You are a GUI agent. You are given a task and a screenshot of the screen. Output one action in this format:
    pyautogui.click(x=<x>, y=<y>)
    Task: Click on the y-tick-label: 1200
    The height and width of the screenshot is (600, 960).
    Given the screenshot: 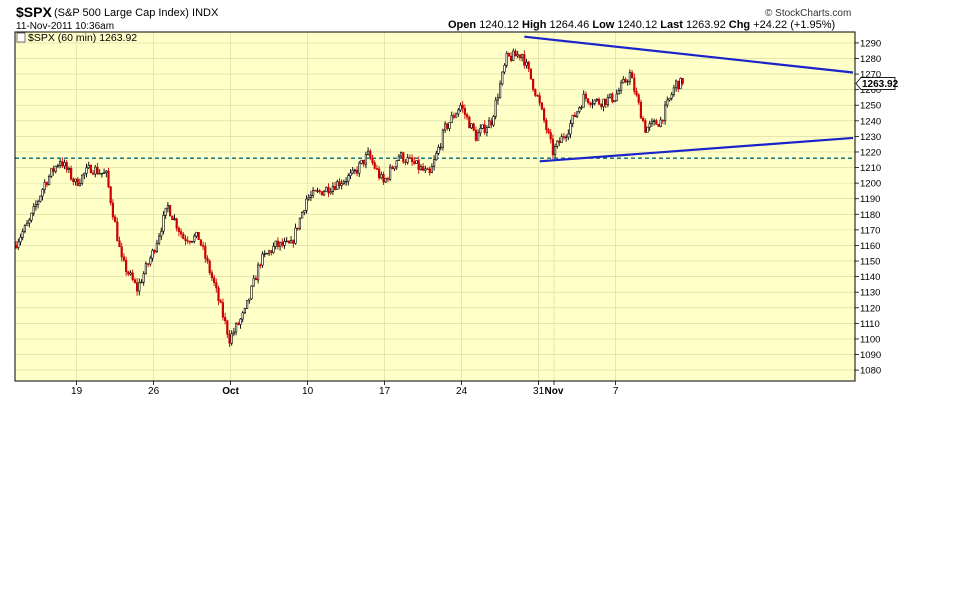 What is the action you would take?
    pyautogui.click(x=870, y=184)
    